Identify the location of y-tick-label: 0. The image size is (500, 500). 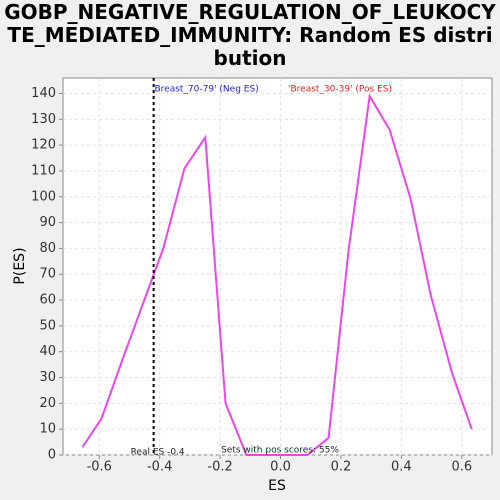
(52, 455).